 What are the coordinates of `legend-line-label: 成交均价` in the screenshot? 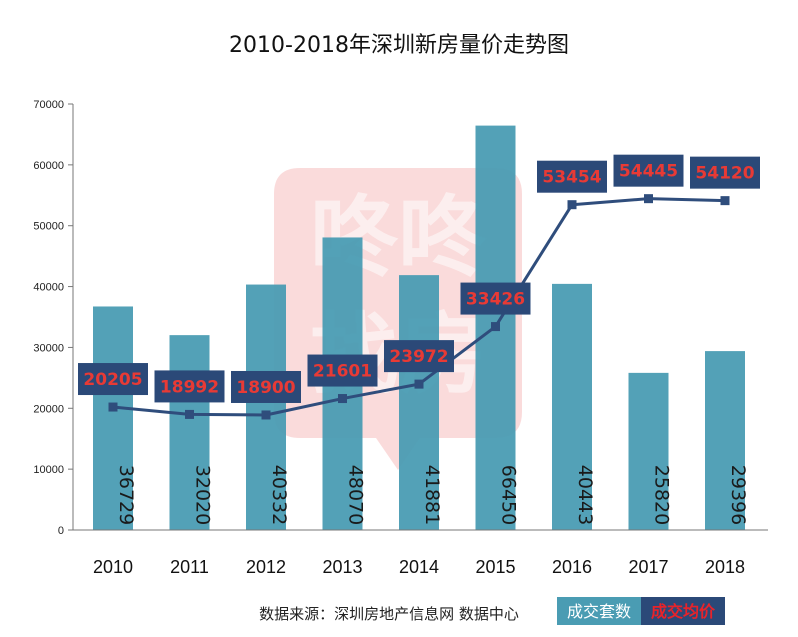 It's located at (683, 611).